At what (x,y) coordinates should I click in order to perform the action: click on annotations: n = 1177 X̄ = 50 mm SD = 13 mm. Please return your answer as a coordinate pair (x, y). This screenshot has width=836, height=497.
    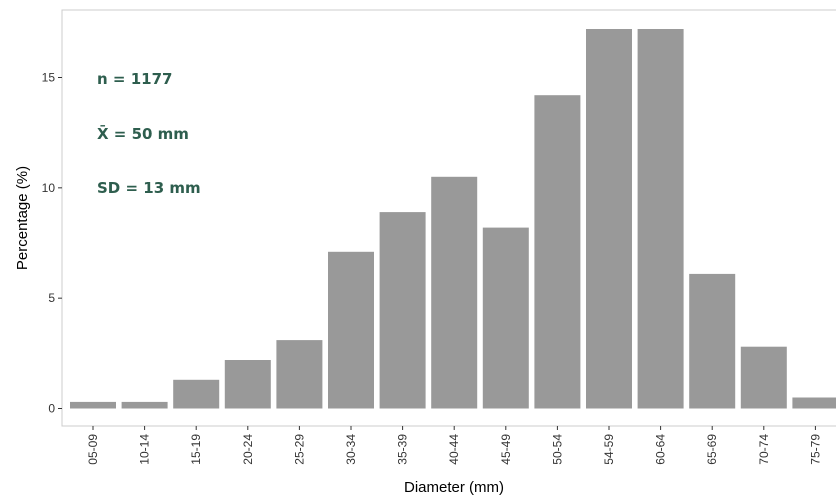
    Looking at the image, I should click on (149, 133).